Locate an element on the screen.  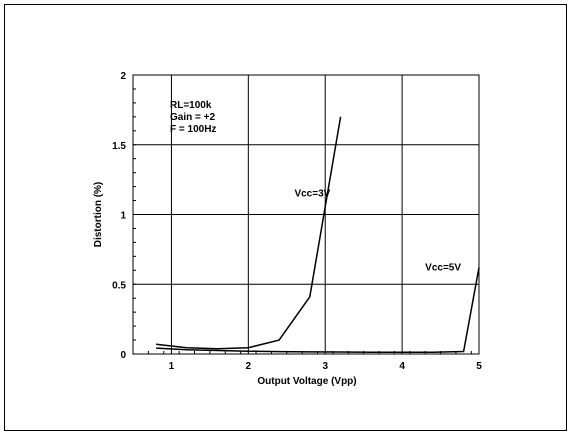
condition-gain: Gain = +2 is located at coordinates (192, 117).